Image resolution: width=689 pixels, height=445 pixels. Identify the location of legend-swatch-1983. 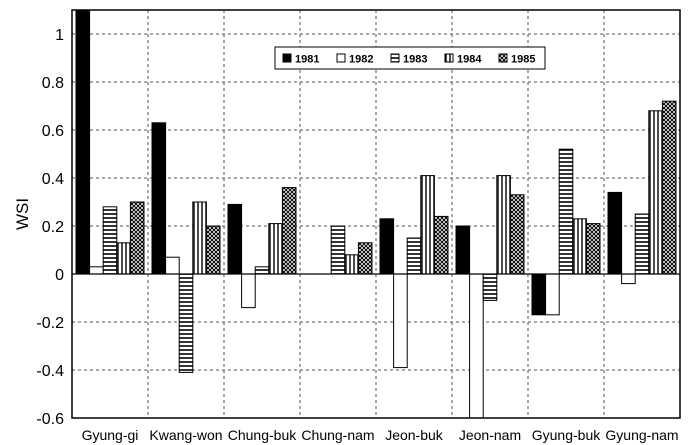
(395, 58).